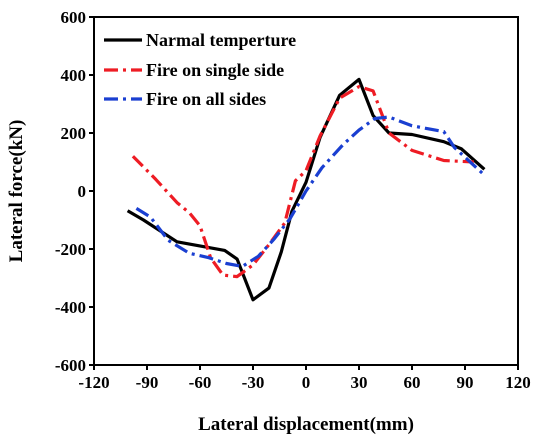  Describe the element at coordinates (16, 191) in the screenshot. I see `y-axis-title: Lateral force(kN)` at that location.